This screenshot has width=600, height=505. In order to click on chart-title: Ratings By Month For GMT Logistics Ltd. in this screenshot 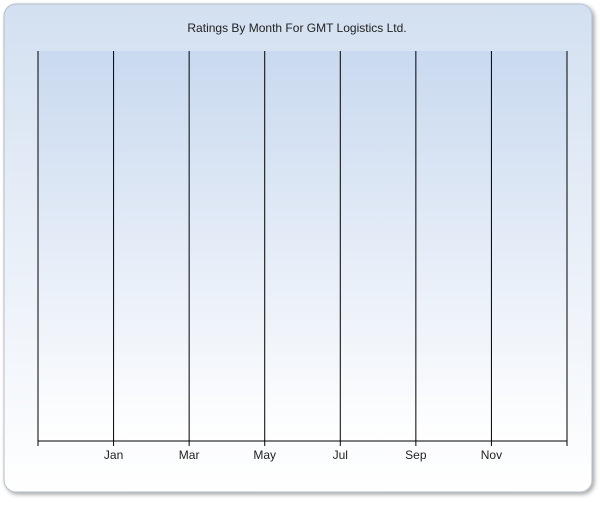, I will do `click(296, 28)`.